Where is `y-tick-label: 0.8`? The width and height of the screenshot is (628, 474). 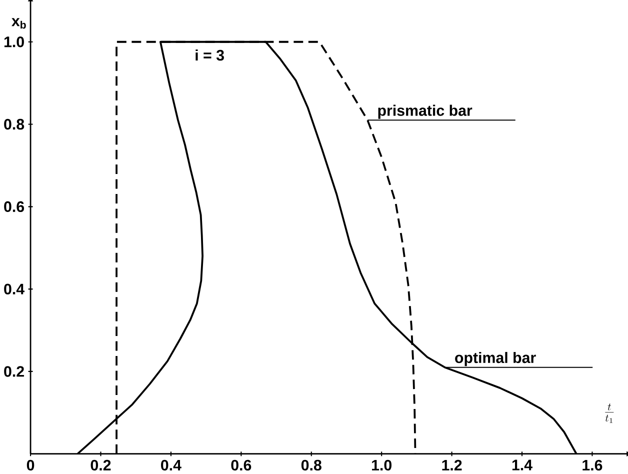
y-tick-label: 0.8 is located at coordinates (14, 124).